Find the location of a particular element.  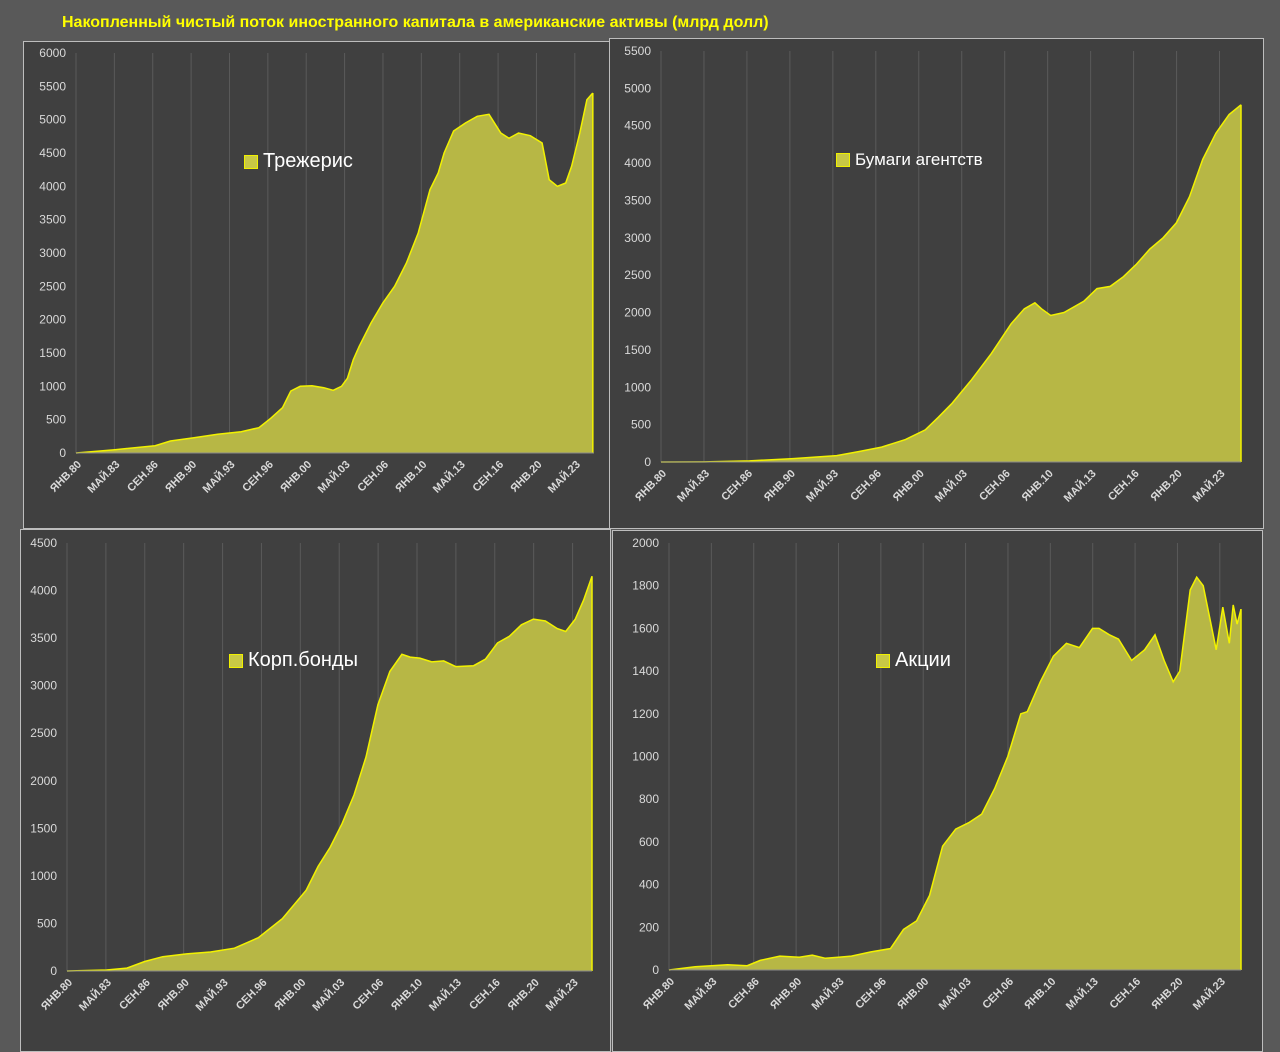

y-tick-label: 400 is located at coordinates (649, 885).